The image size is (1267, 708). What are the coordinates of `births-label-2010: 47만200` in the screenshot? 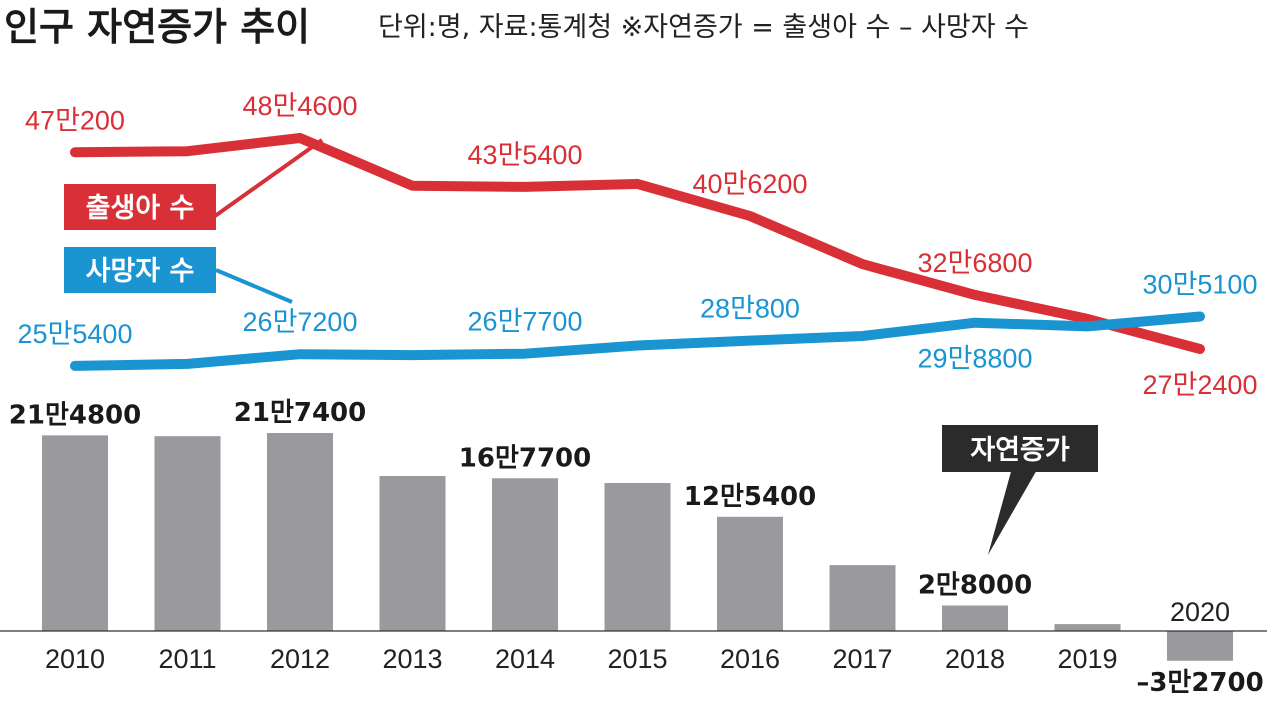 It's located at (75, 120).